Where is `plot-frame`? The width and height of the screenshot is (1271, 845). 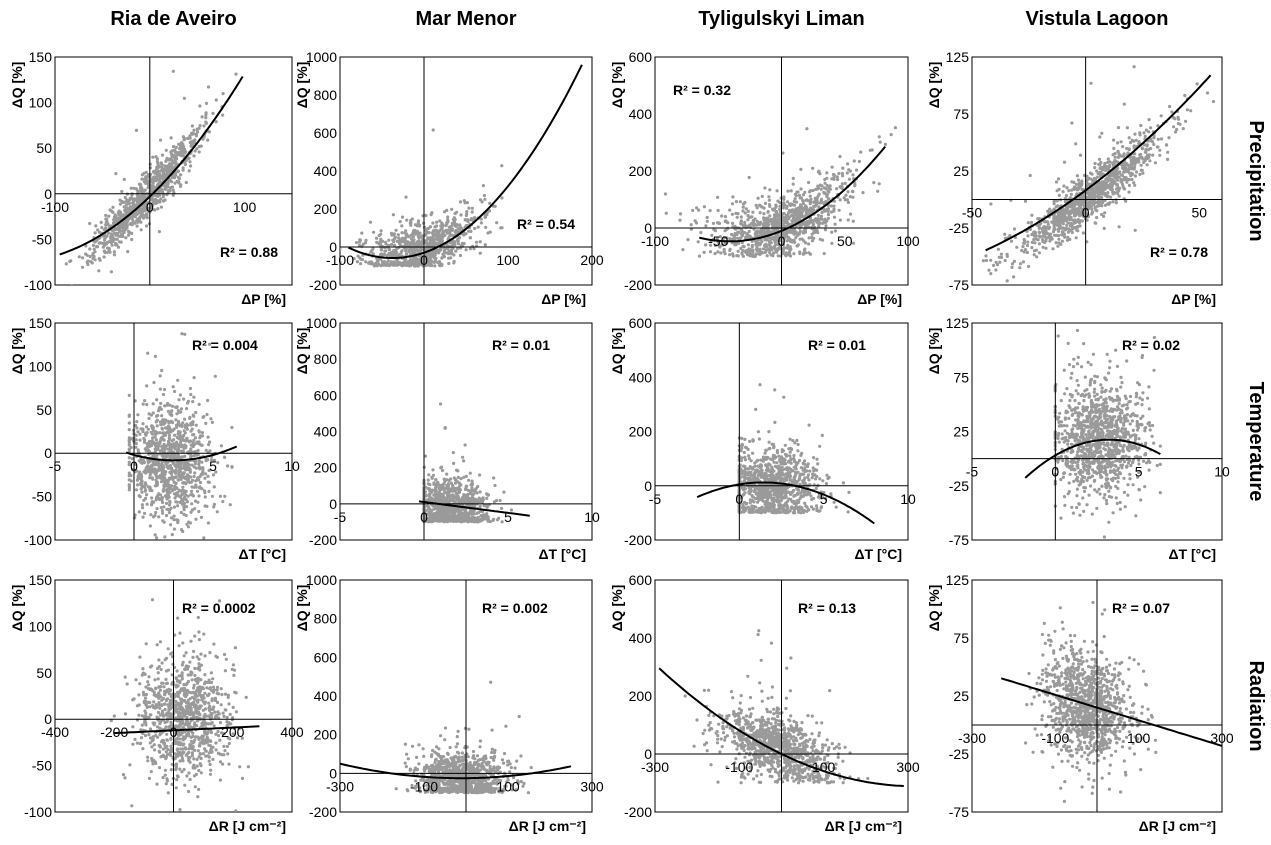
plot-frame is located at coordinates (173, 431).